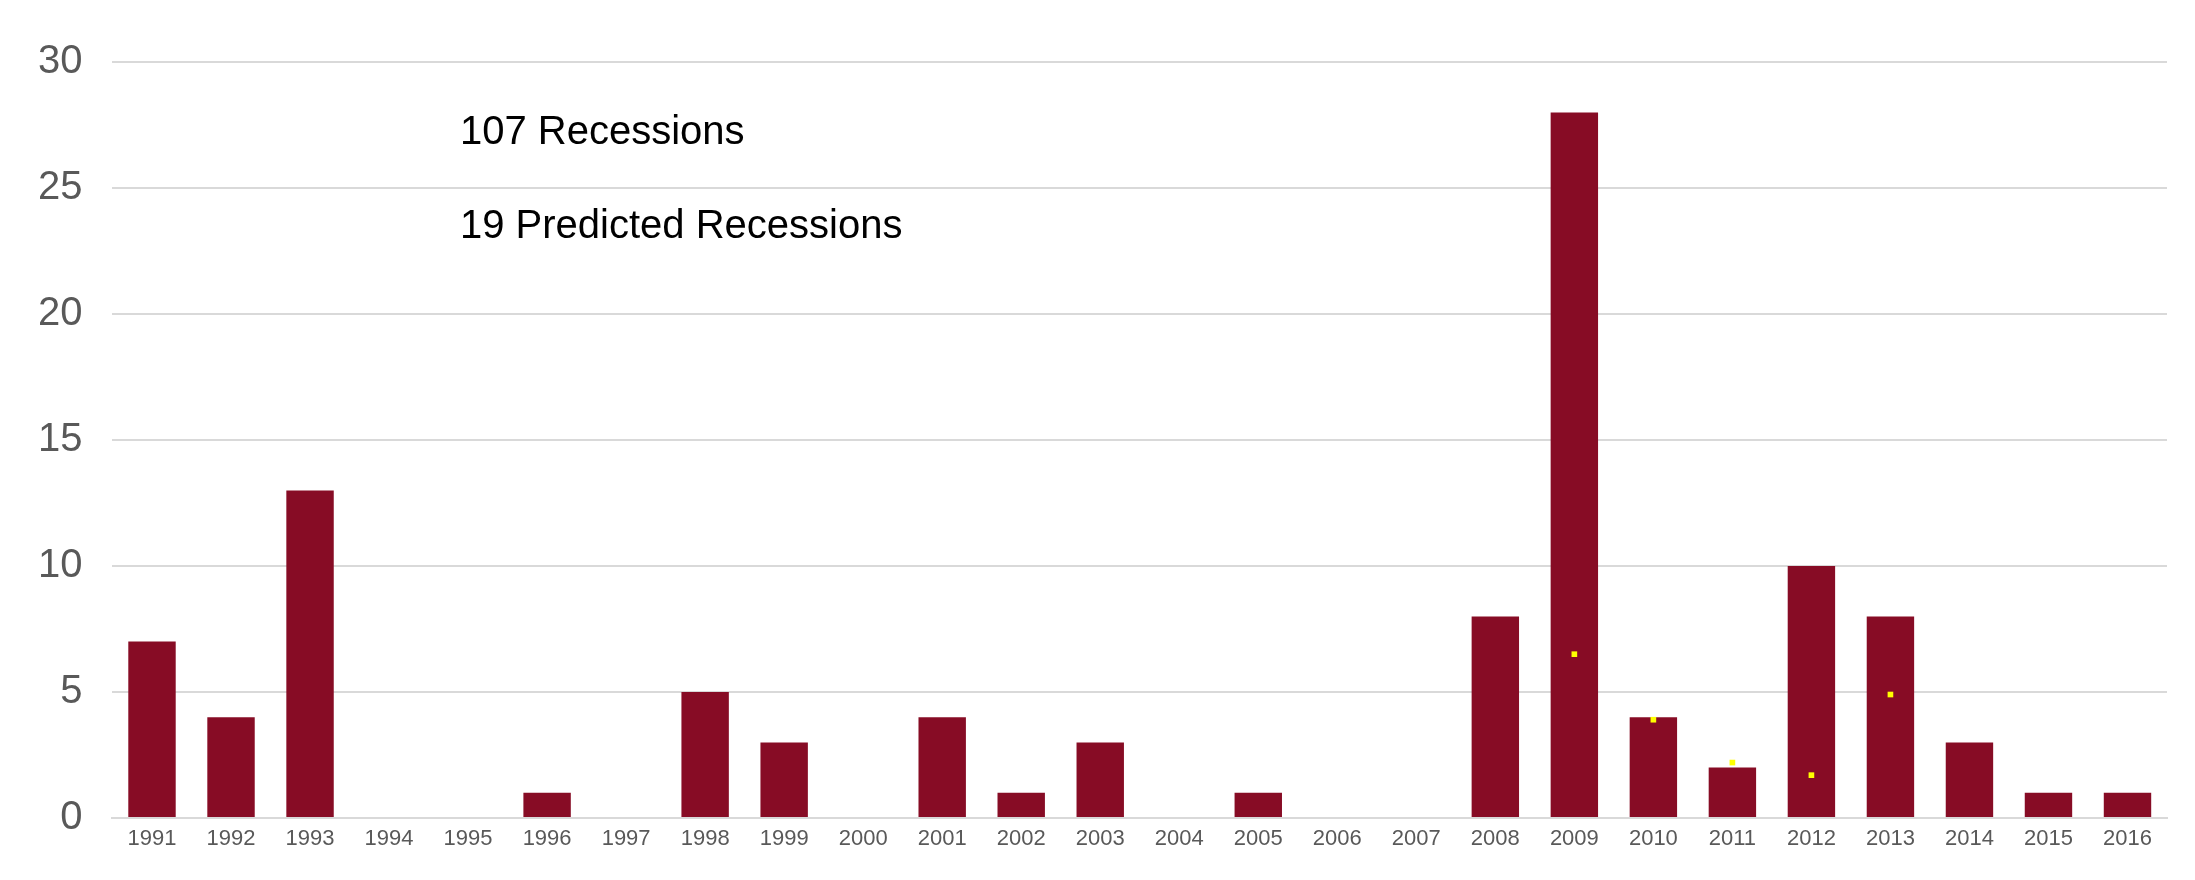  What do you see at coordinates (1100, 838) in the screenshot?
I see `x-tick-label: 2003` at bounding box center [1100, 838].